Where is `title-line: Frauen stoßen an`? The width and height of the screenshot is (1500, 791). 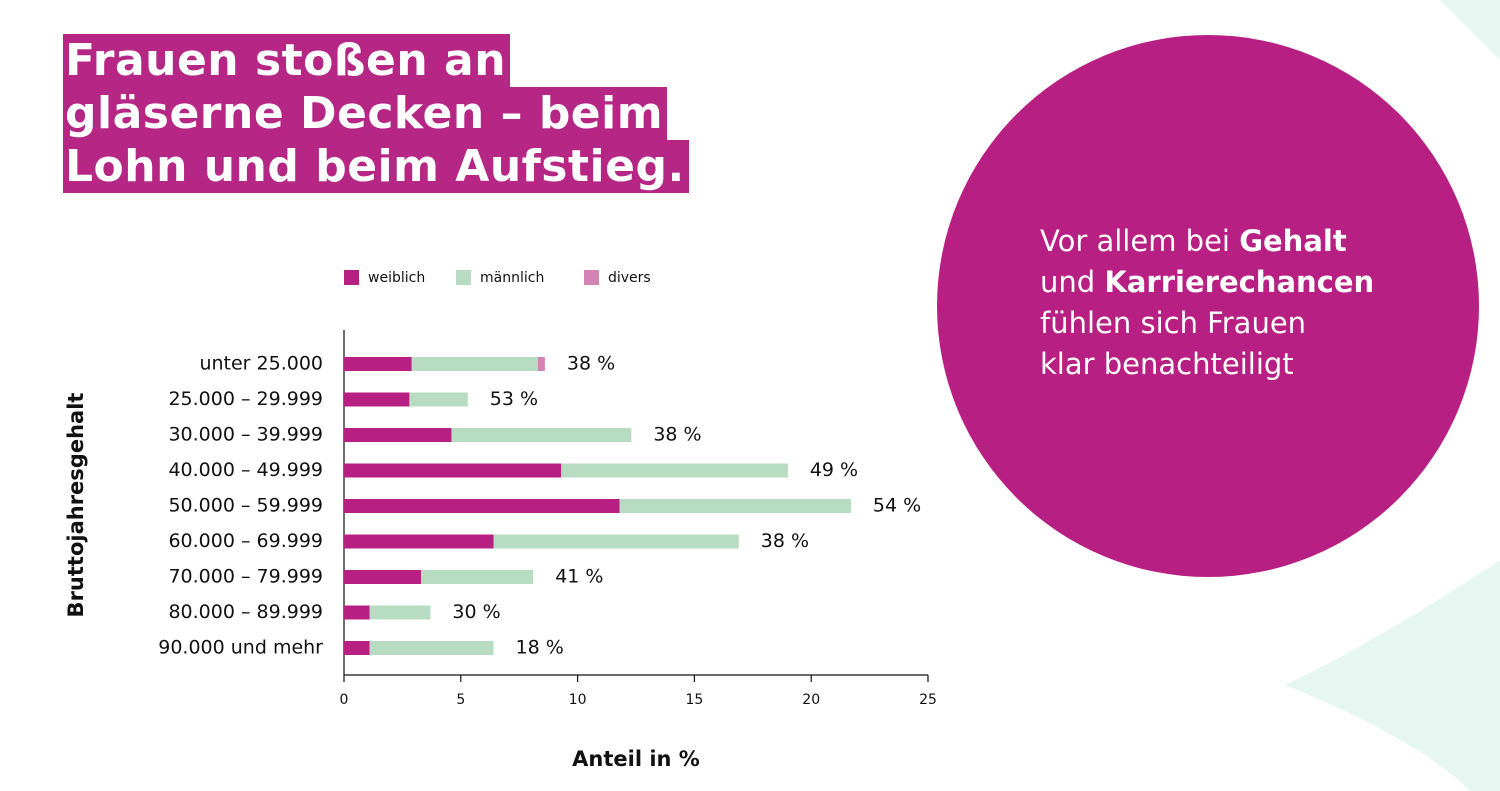 title-line: Frauen stoßen an is located at coordinates (287, 60).